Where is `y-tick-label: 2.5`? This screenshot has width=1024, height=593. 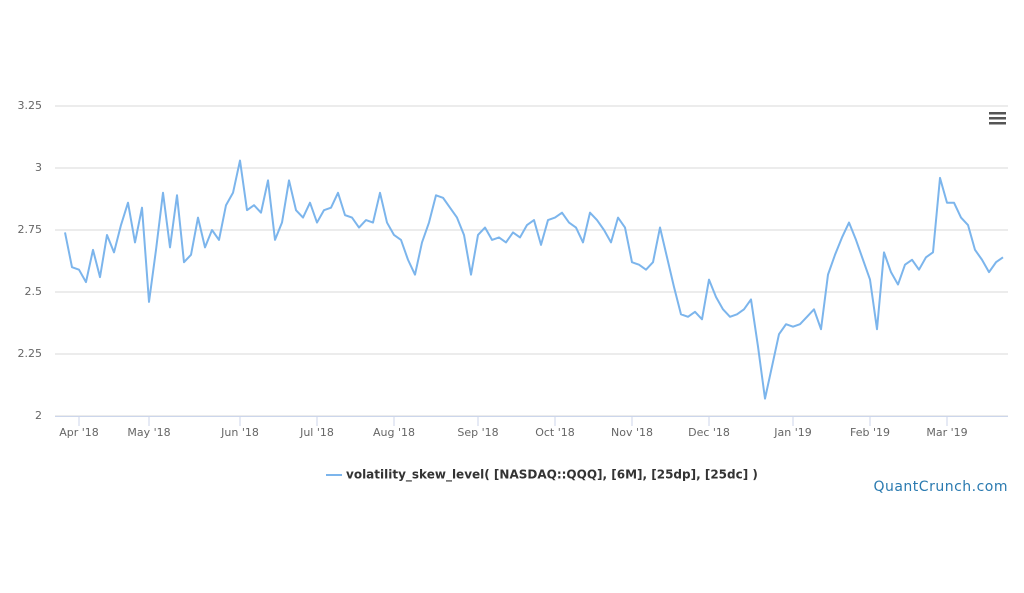 y-tick-label: 2.5 is located at coordinates (34, 291).